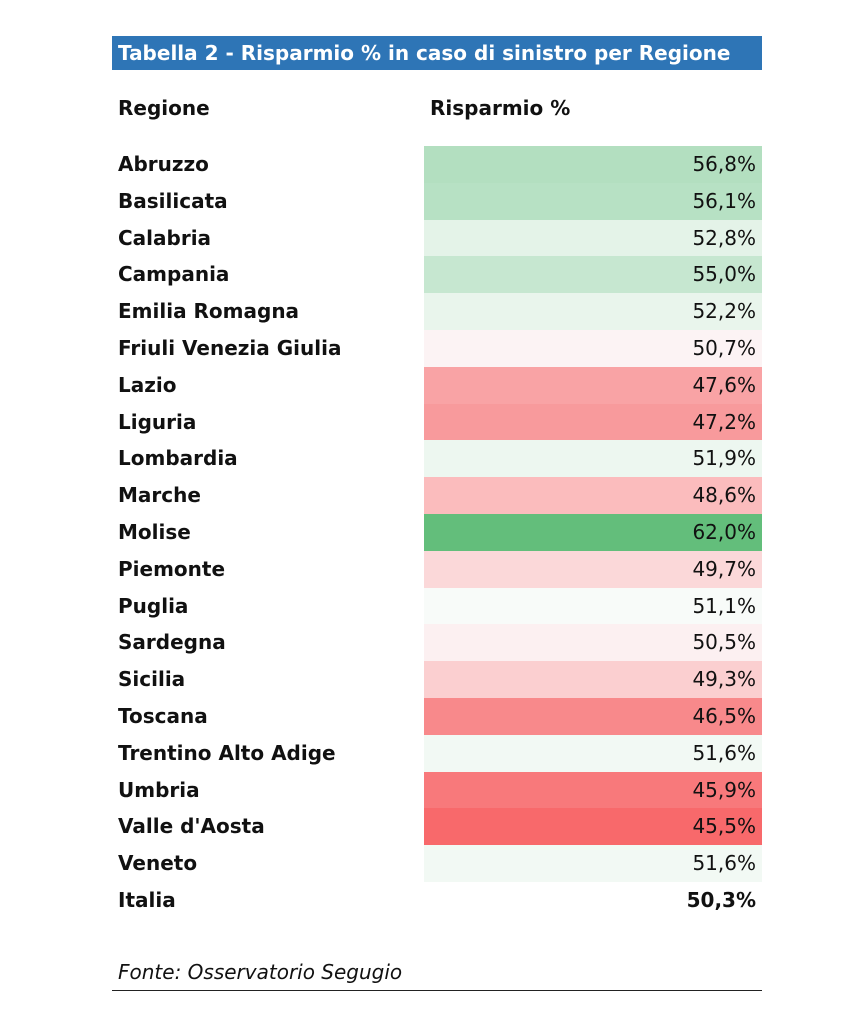  I want to click on value-cell: 49,3%, so click(593, 679).